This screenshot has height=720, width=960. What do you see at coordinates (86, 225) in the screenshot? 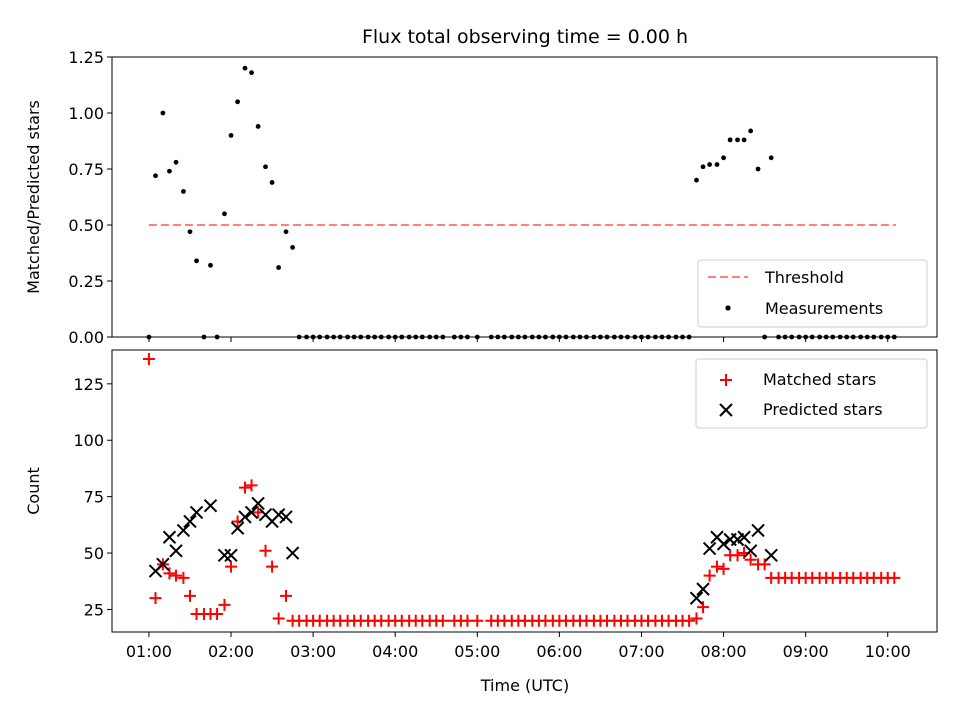
I see `y-tick-label: 0.50` at bounding box center [86, 225].